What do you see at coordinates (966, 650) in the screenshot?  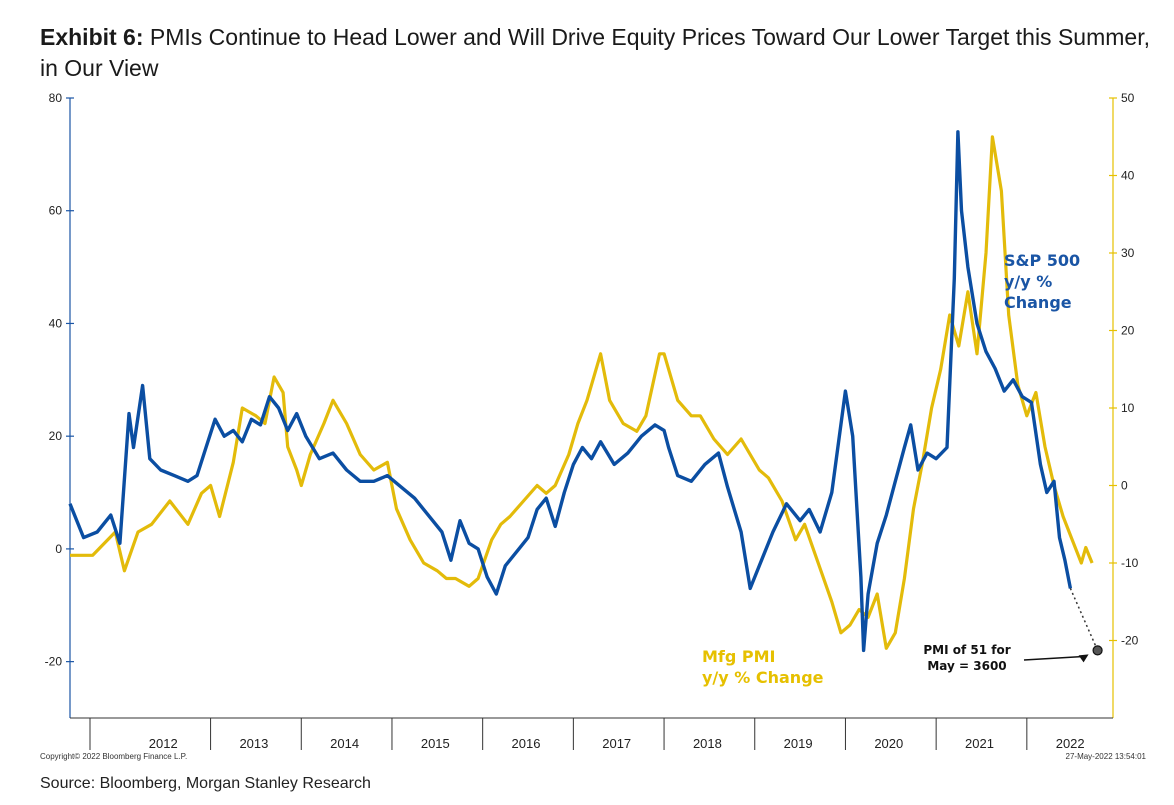 I see `annotation-text: PMI of 51 for` at bounding box center [966, 650].